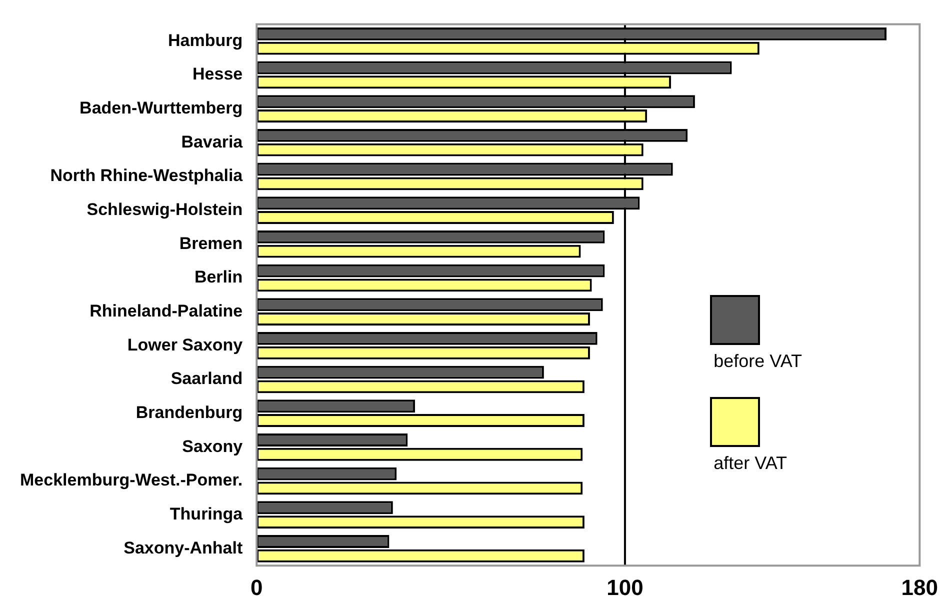 The width and height of the screenshot is (948, 616). I want to click on text: before VAT, so click(758, 361).